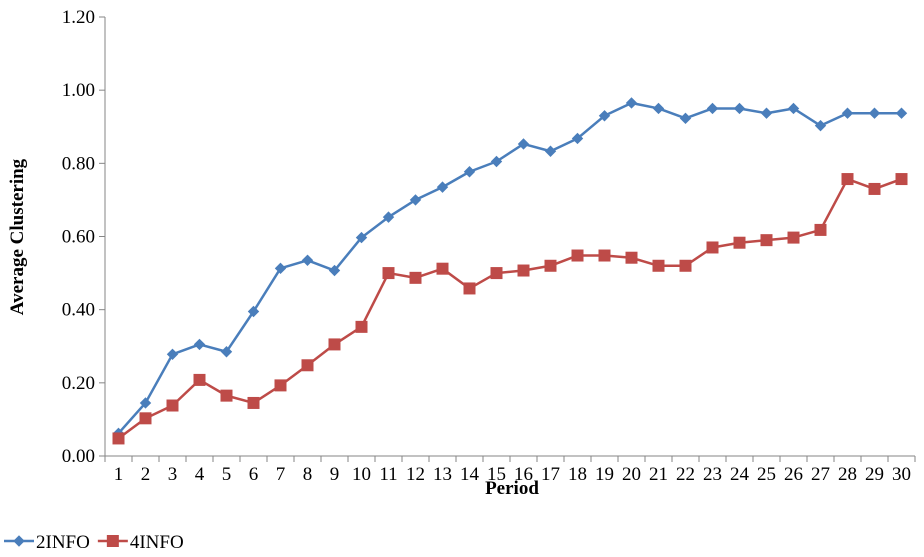 This screenshot has width=924, height=557. What do you see at coordinates (388, 474) in the screenshot?
I see `x-tick-label: 11` at bounding box center [388, 474].